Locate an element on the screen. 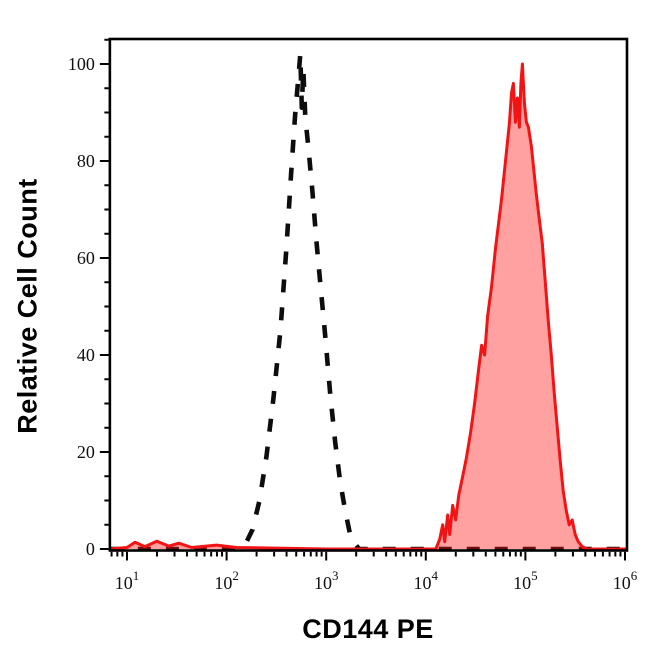 This screenshot has width=646, height=645. x-axis-tick-label: 10⁵ is located at coordinates (525, 580).